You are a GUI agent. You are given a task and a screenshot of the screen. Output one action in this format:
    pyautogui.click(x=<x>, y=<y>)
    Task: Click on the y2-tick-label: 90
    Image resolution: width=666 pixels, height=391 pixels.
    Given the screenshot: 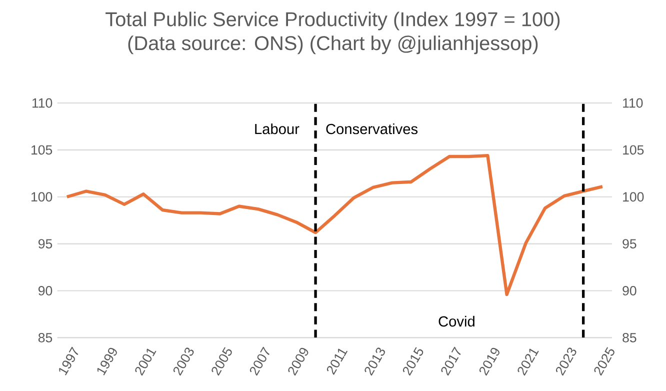 What is the action you would take?
    pyautogui.click(x=629, y=291)
    